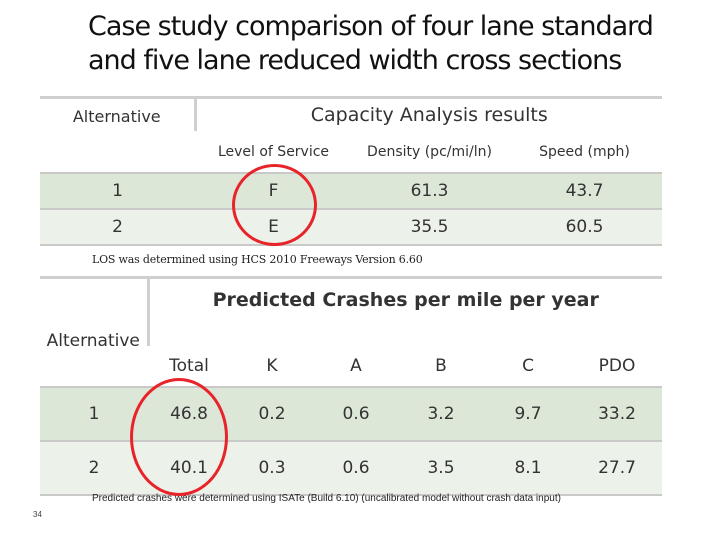  Describe the element at coordinates (427, 113) in the screenshot. I see `capacity-group-header: Capacity Analysis results` at that location.